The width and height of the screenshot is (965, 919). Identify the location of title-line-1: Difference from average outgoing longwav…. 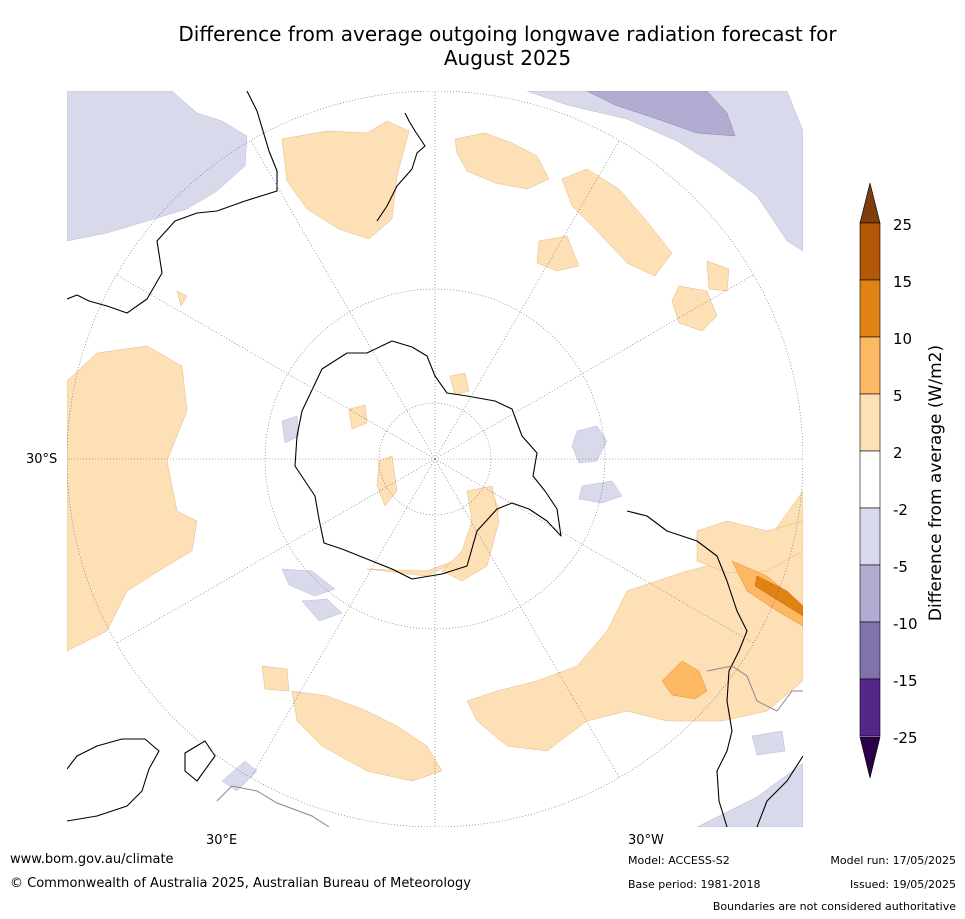
(507, 34).